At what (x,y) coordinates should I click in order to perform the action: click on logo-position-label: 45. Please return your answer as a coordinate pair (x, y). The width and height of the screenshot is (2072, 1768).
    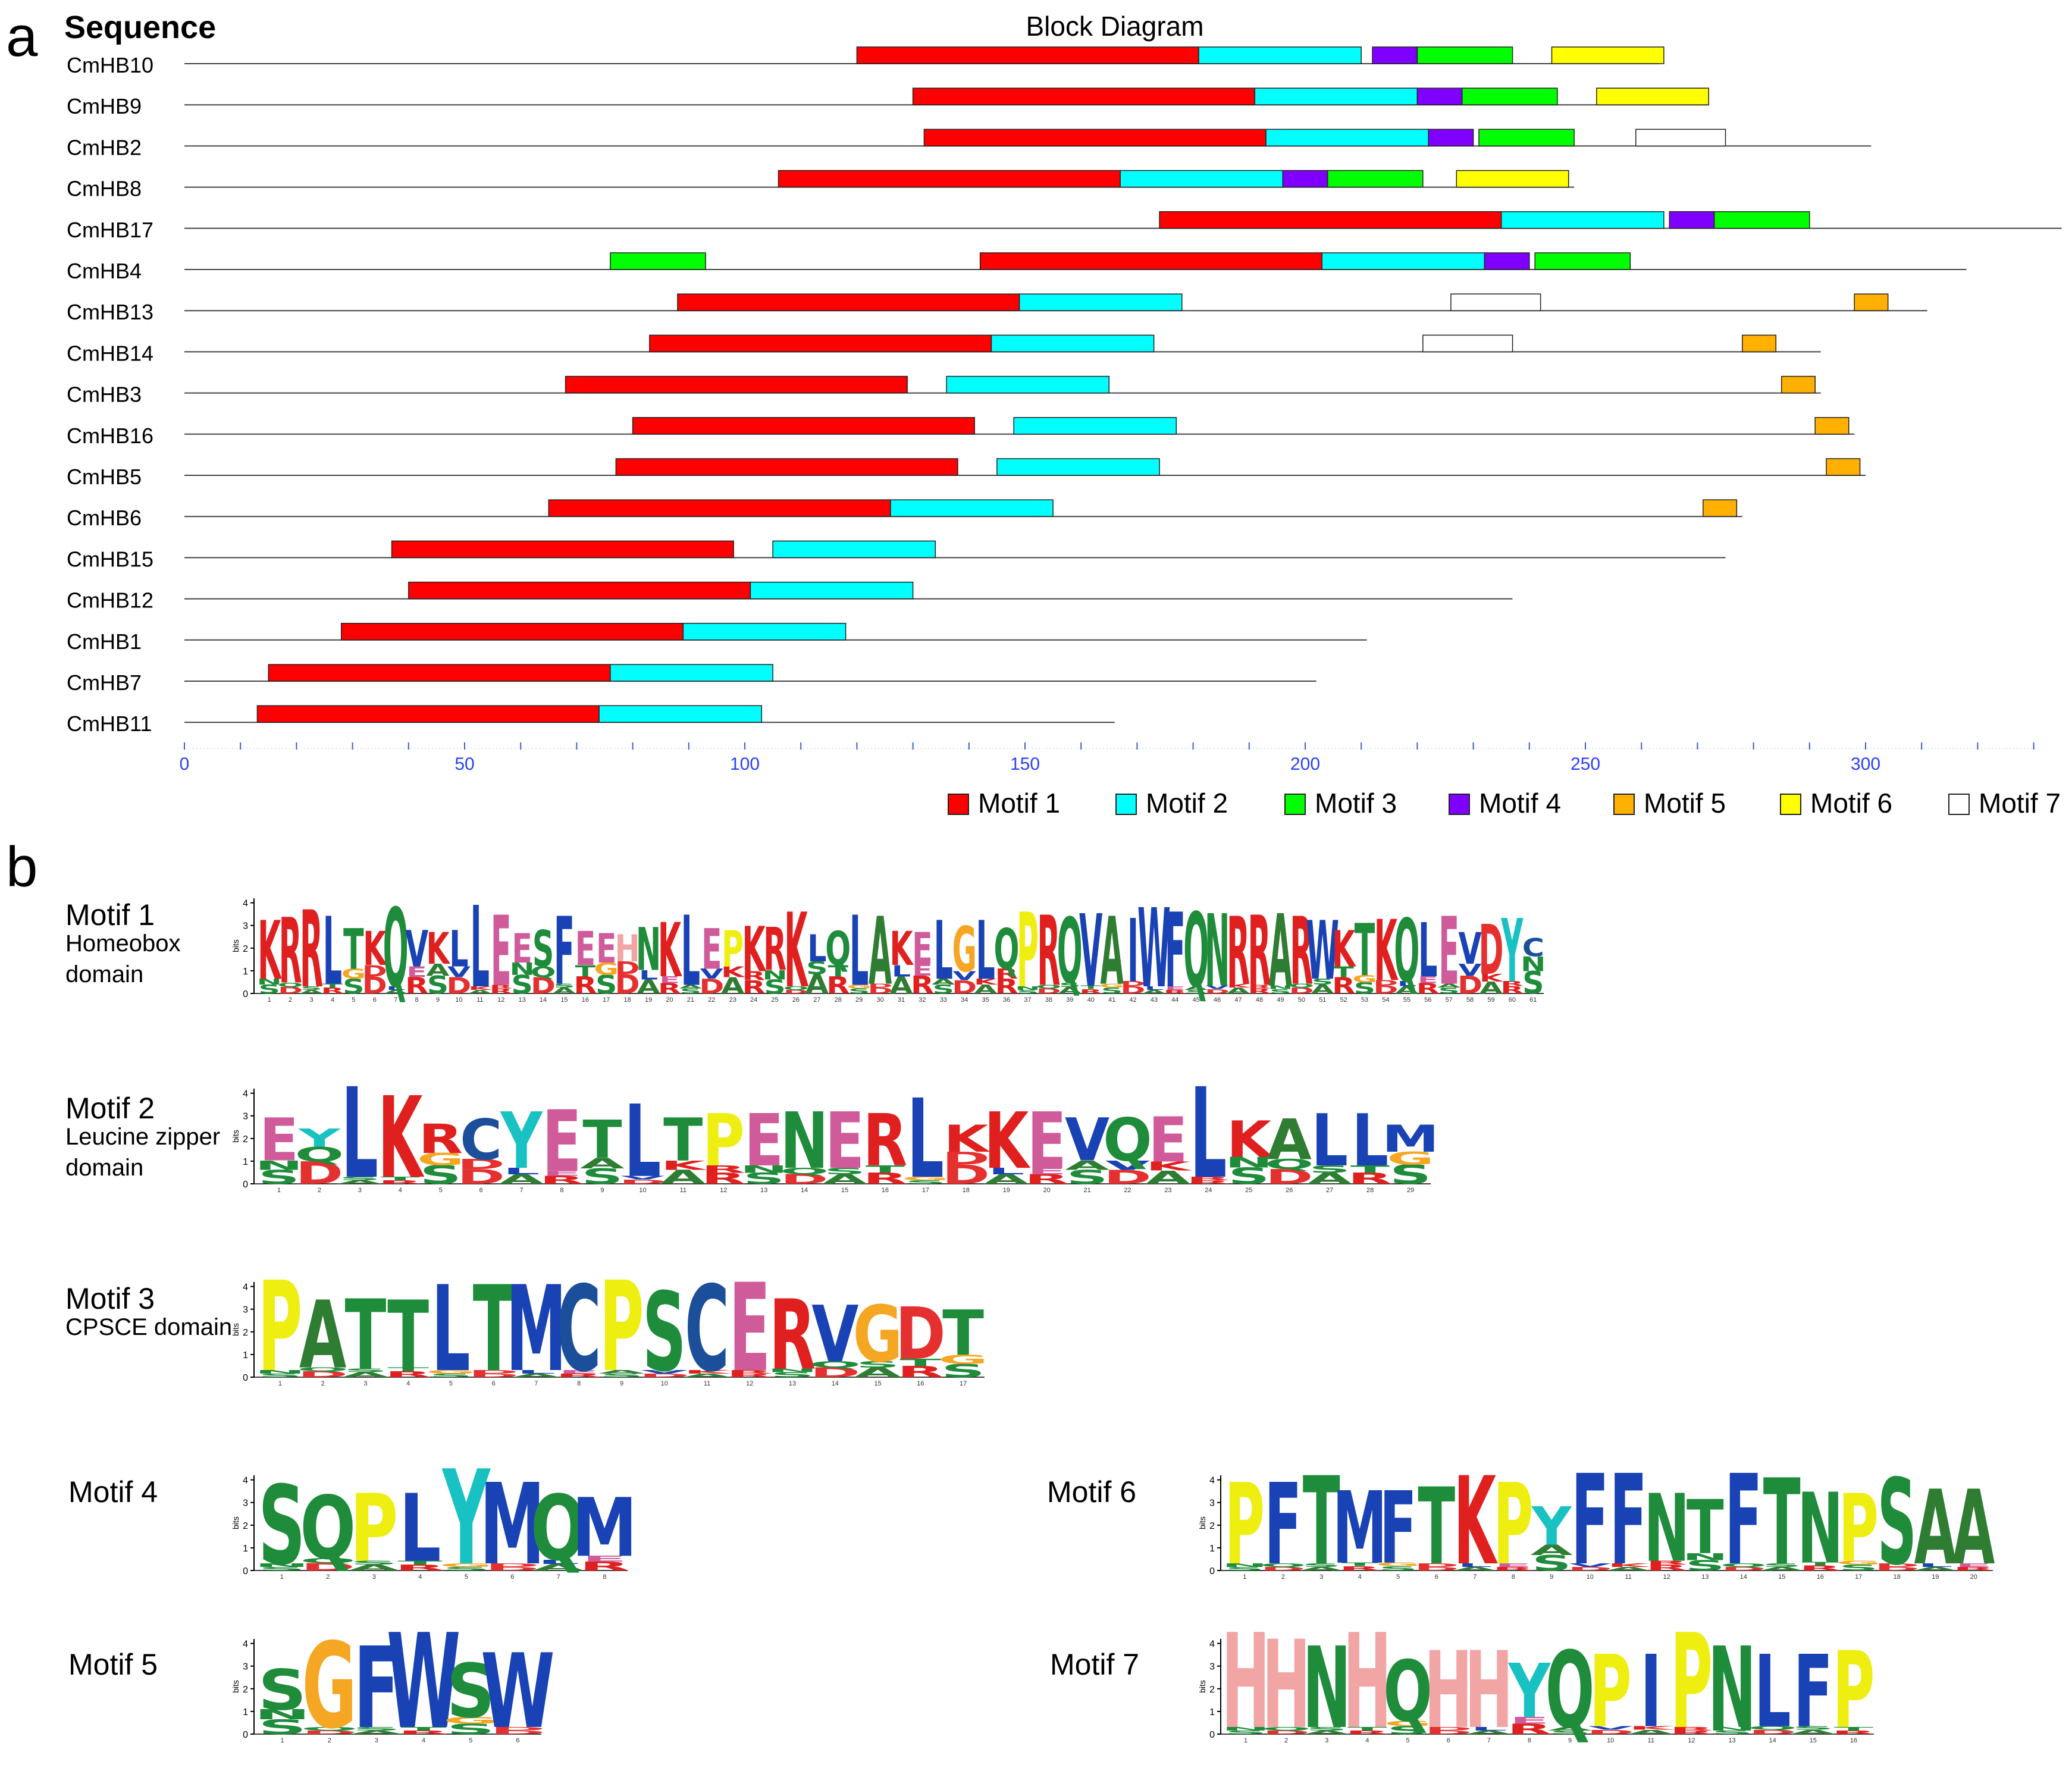
    Looking at the image, I should click on (1196, 1000).